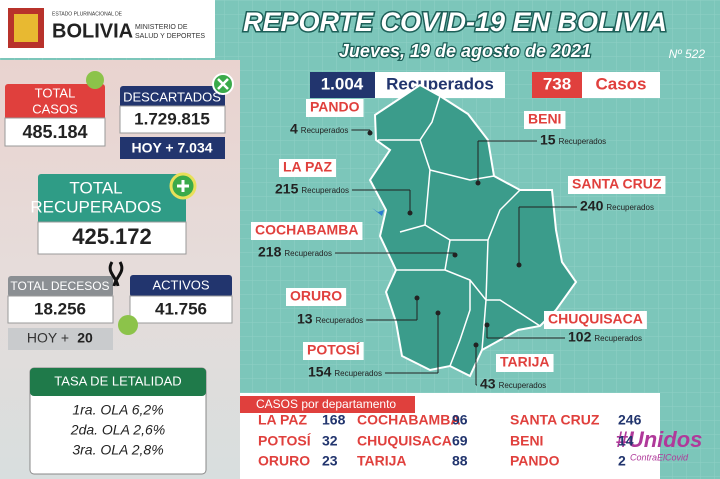 The height and width of the screenshot is (479, 720). Describe the element at coordinates (440, 83) in the screenshot. I see `recovered-label: Recuperados` at that location.